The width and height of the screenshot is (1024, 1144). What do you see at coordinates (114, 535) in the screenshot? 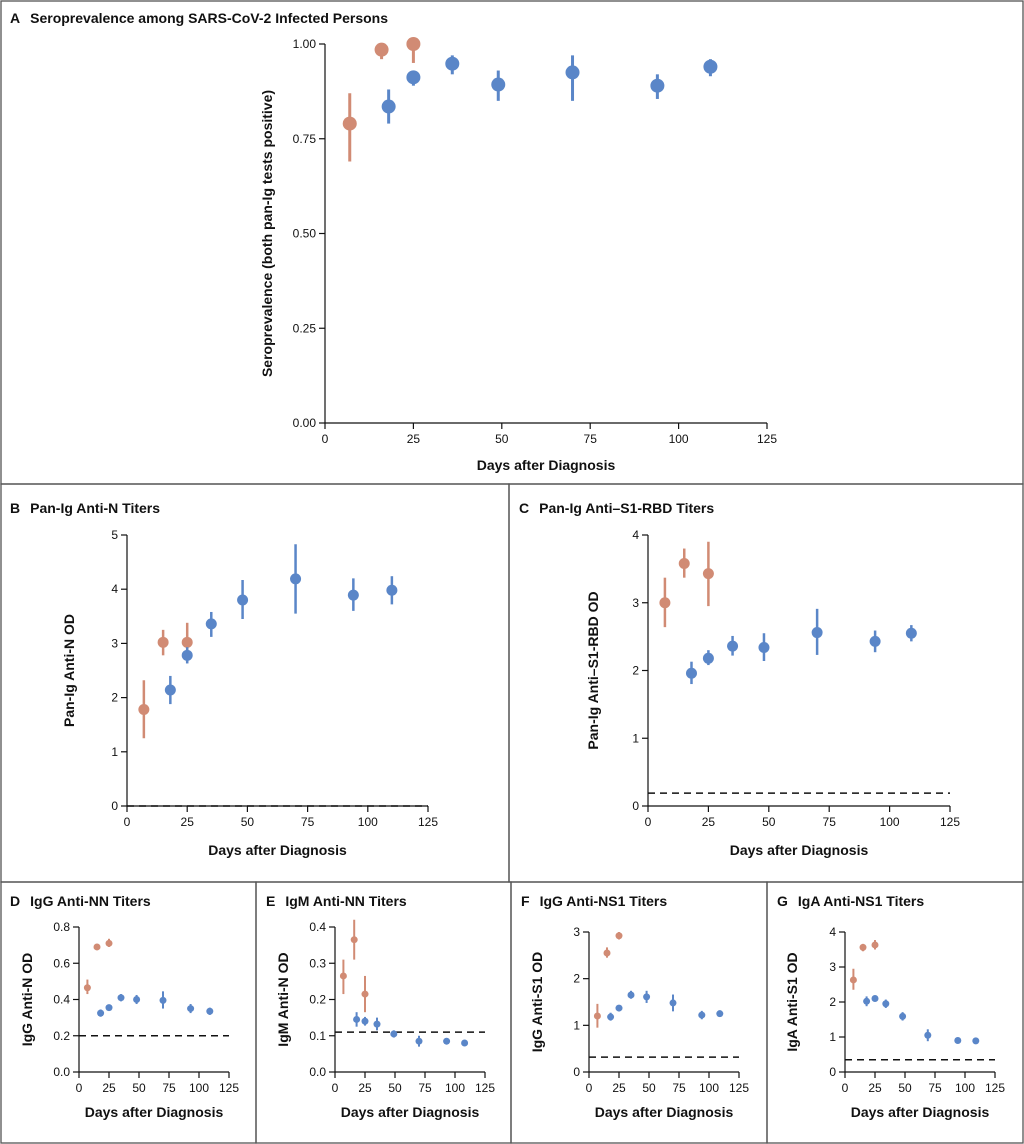
I see `y-tick-label: 5` at bounding box center [114, 535].